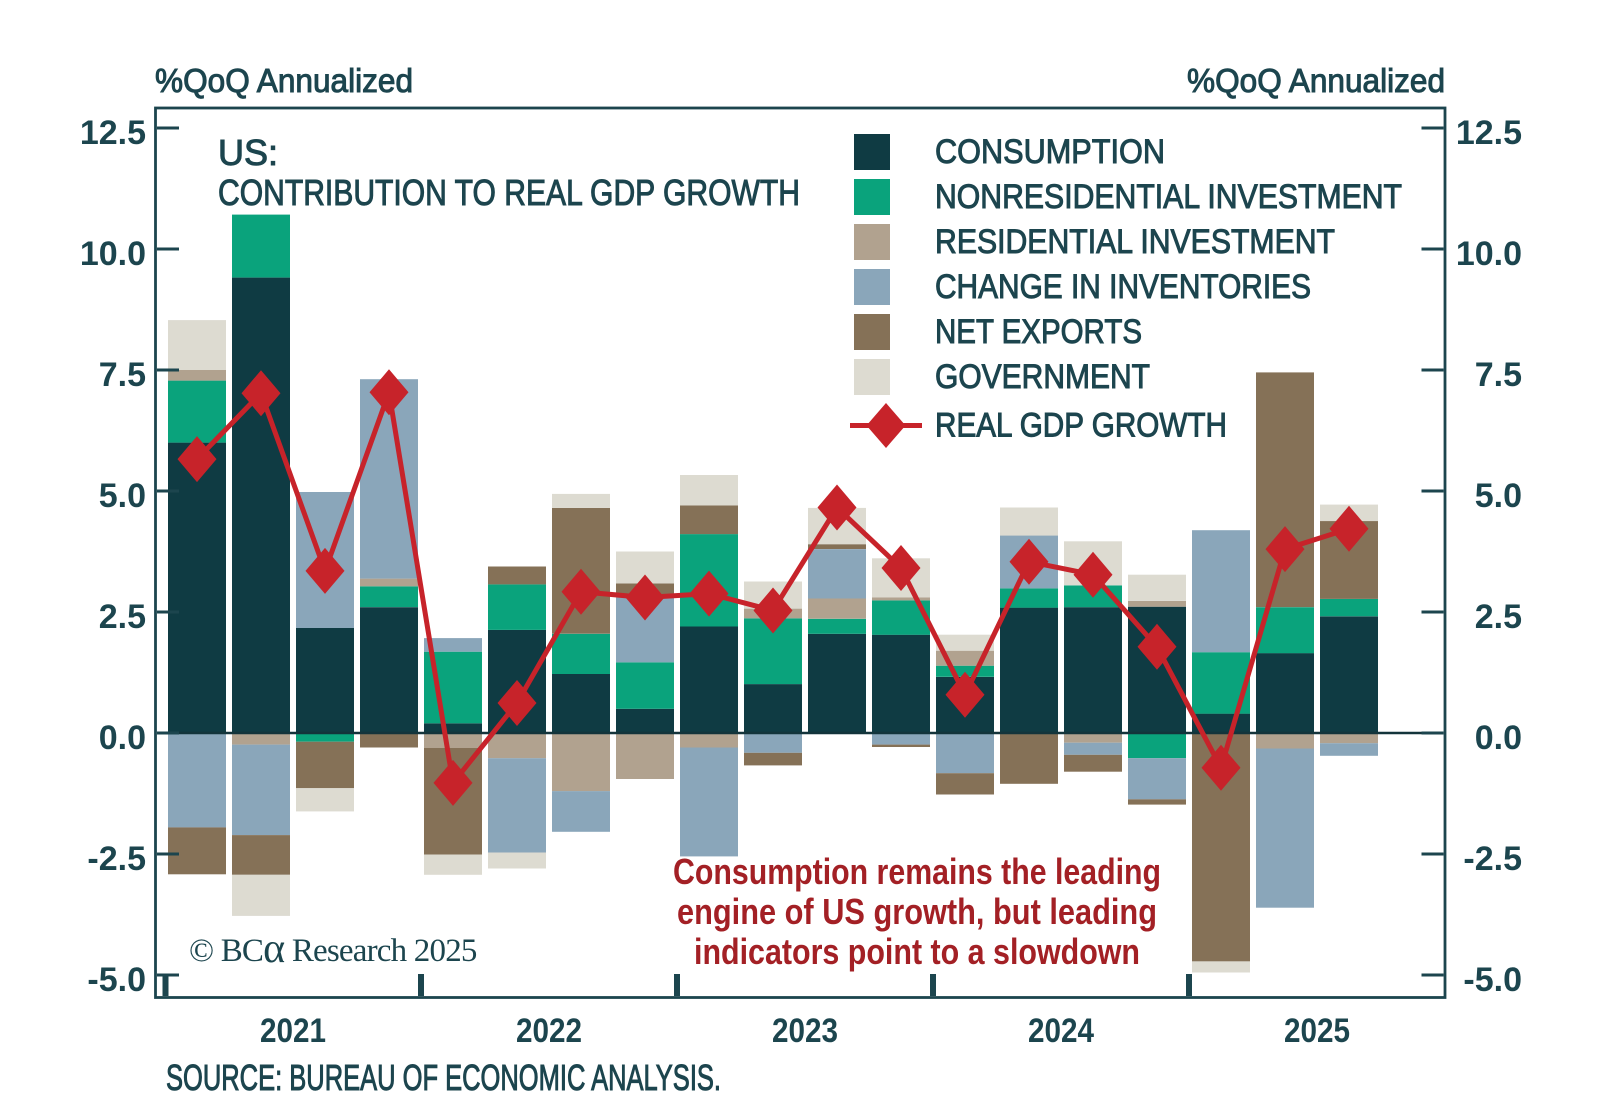  What do you see at coordinates (509, 192) in the screenshot?
I see `svg-text:CONTRIBUTION TO REAL GDP GROWT: CONTRIBUTION TO REAL GDP GROWTH` at bounding box center [509, 192].